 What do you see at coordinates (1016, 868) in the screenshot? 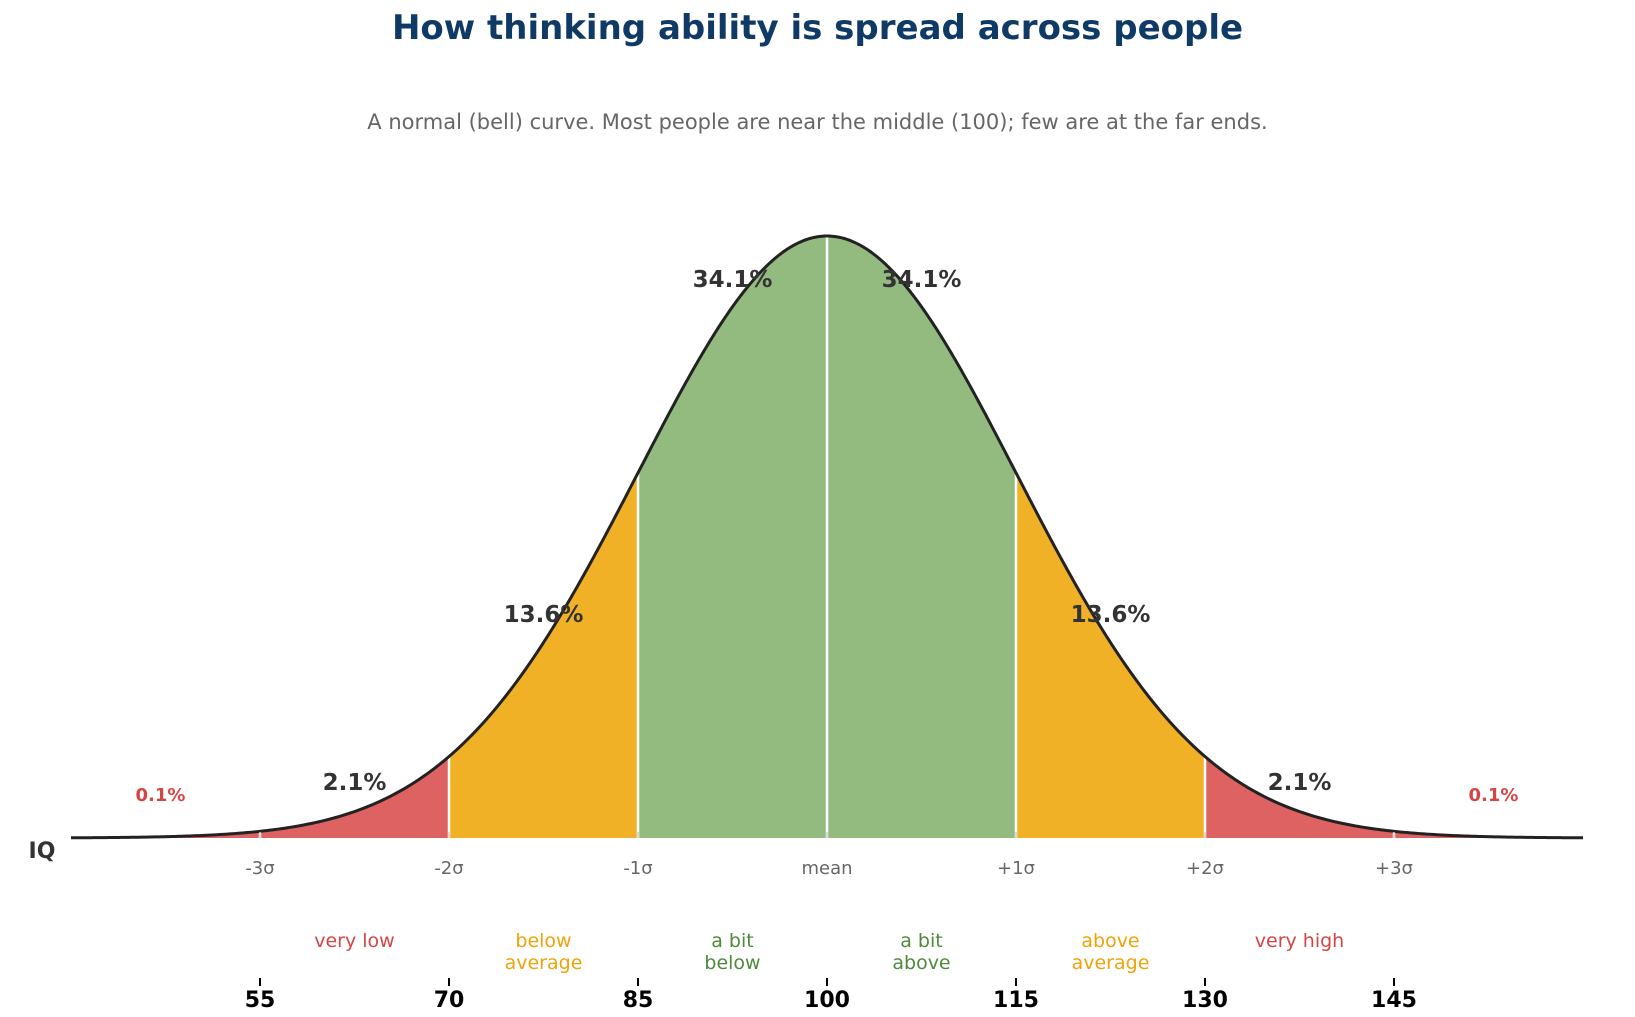
I see `sigma-label-4: +1σ` at bounding box center [1016, 868].